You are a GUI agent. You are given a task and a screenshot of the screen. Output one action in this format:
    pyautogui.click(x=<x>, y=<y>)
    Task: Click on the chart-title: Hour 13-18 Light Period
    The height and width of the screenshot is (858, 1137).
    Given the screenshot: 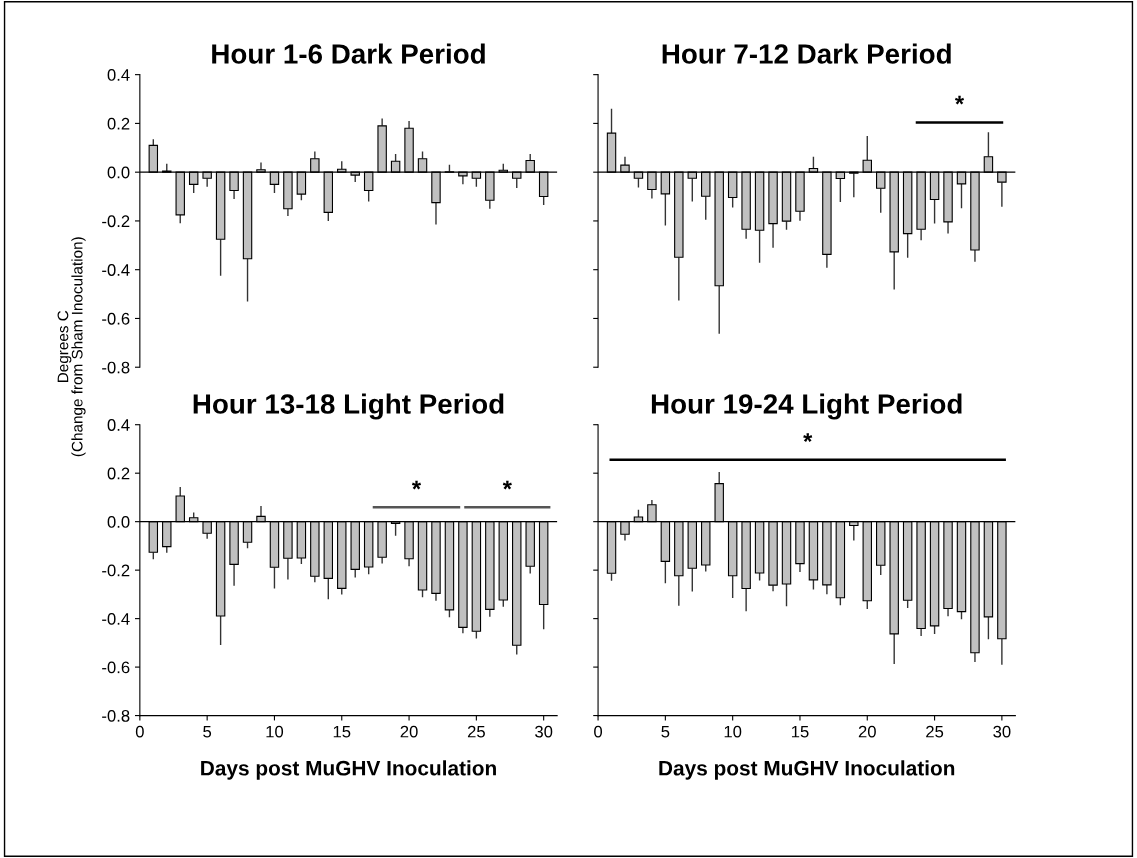 What is the action you would take?
    pyautogui.click(x=348, y=406)
    